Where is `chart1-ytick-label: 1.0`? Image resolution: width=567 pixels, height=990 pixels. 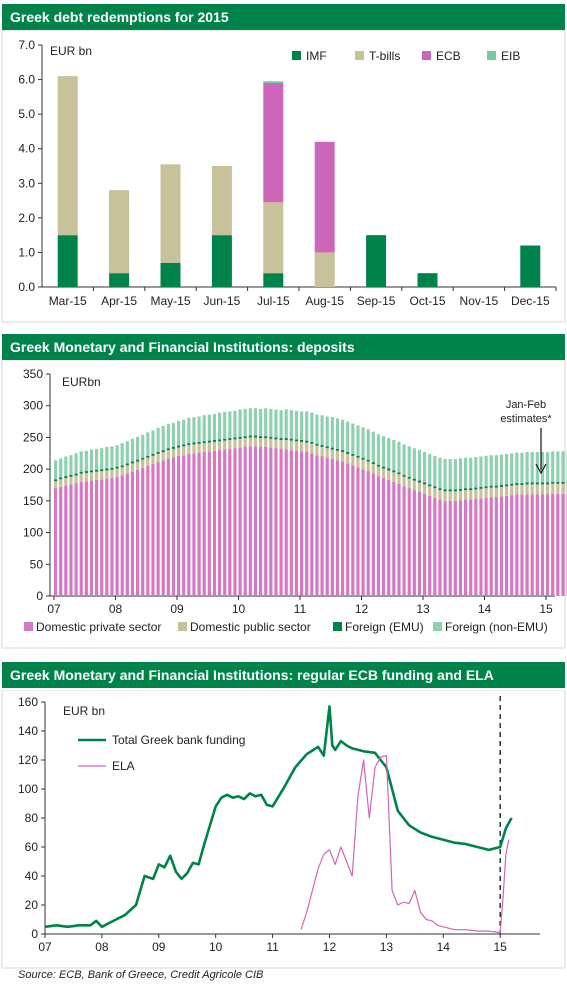 chart1-ytick-label: 1.0 is located at coordinates (26, 252).